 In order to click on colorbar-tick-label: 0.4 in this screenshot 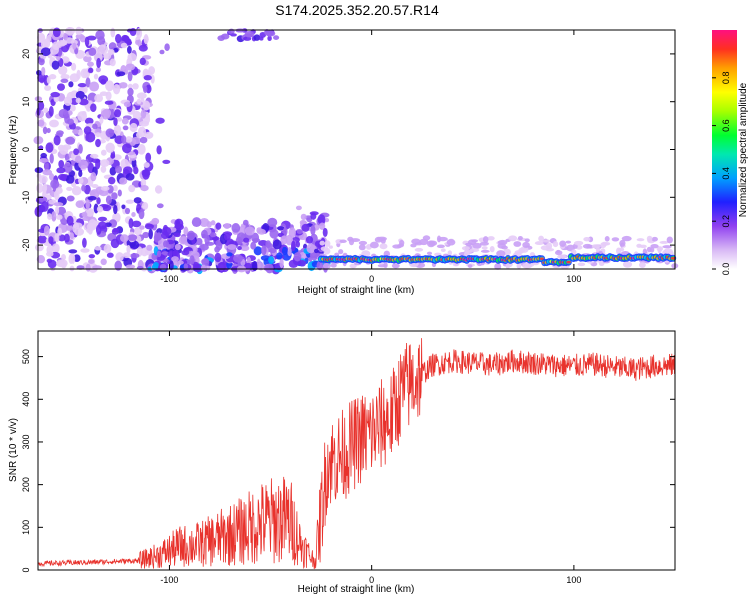, I will do `click(726, 173)`.